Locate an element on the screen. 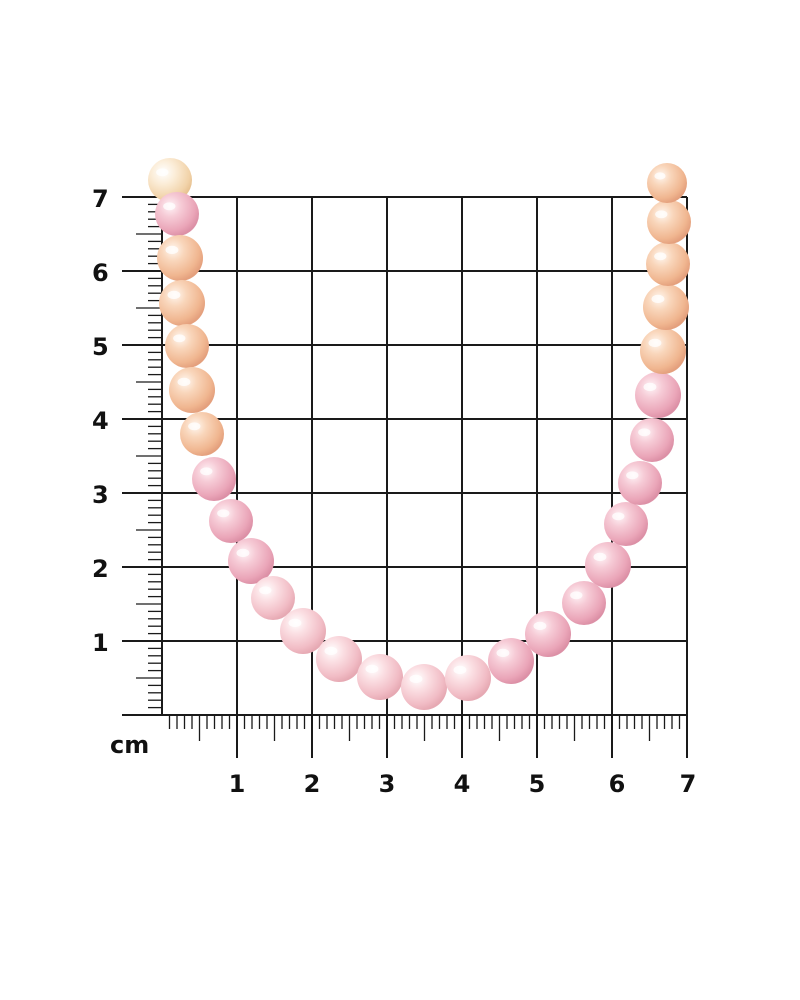 This screenshot has height=1000, width=800. y-label-4: 4 is located at coordinates (100, 421).